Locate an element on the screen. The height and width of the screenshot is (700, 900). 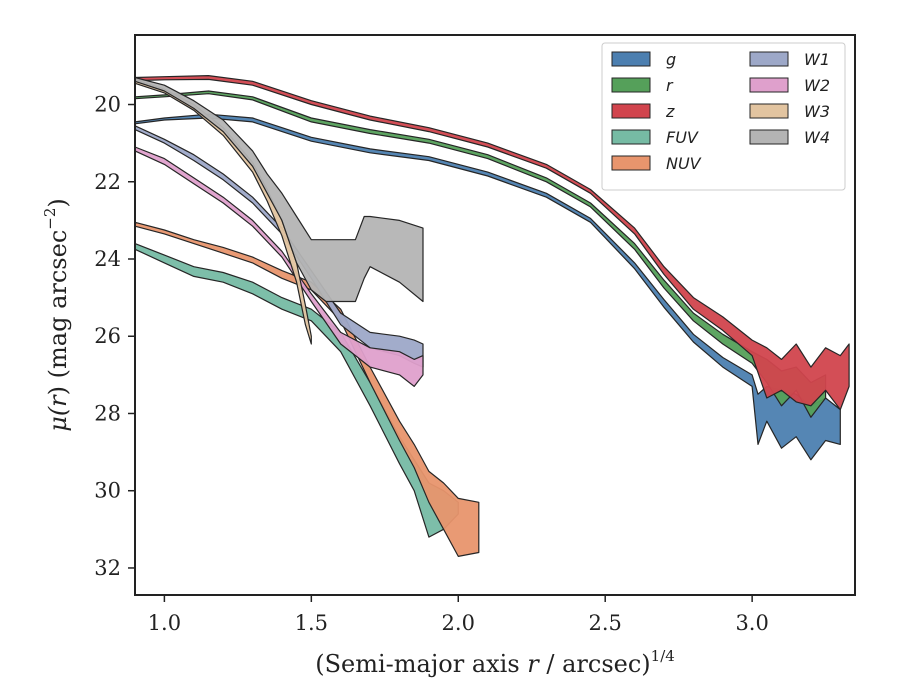
x-tick-label: 1.0 is located at coordinates (164, 623).